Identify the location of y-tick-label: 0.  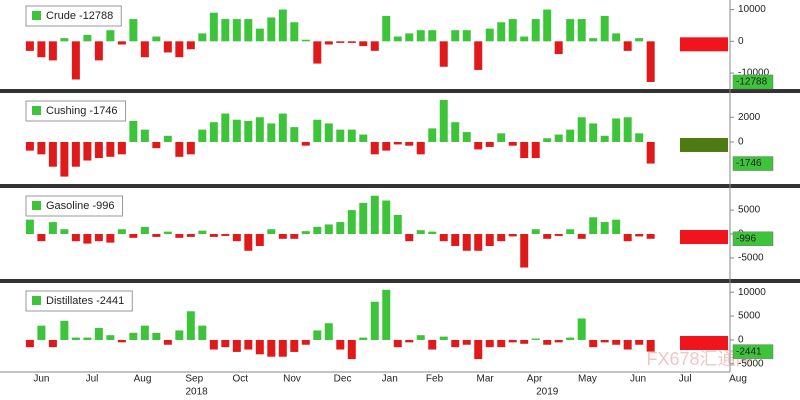
(741, 340).